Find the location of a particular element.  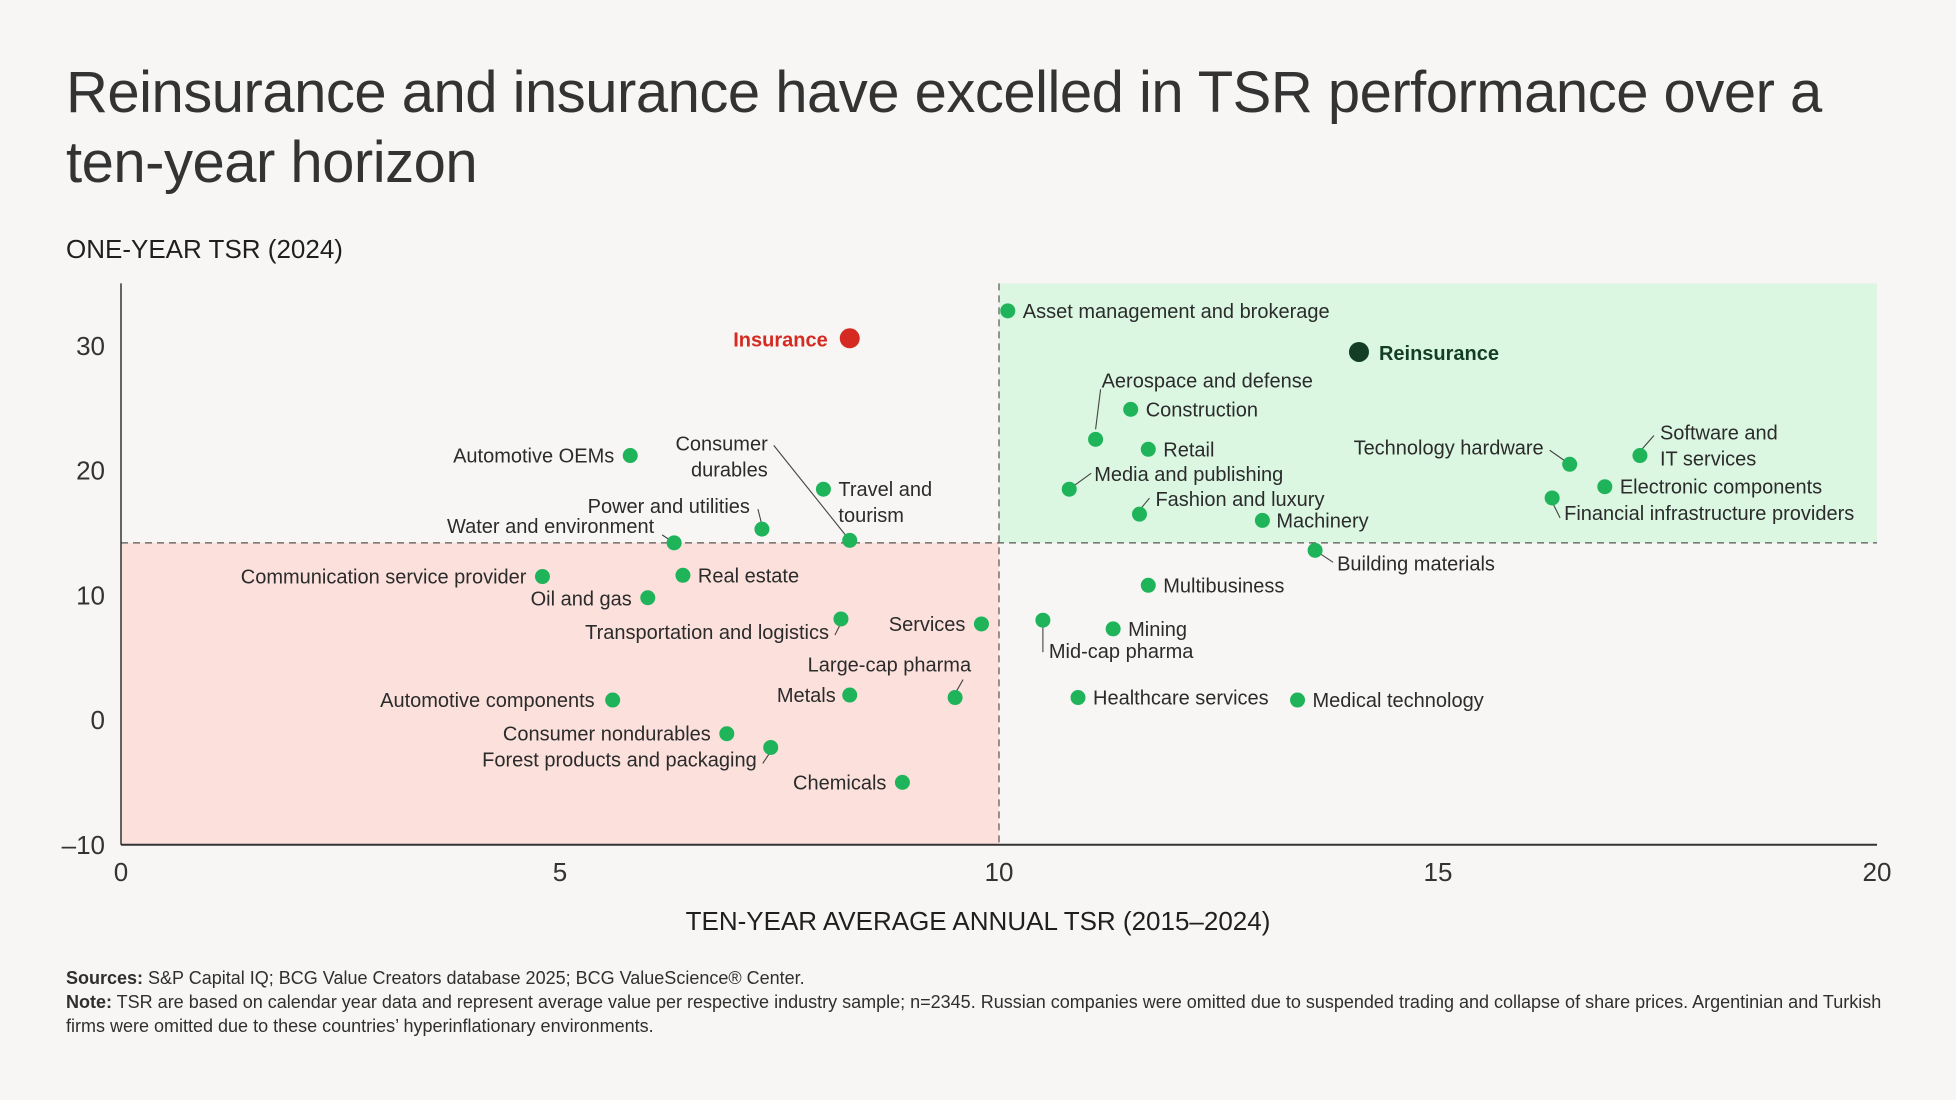

point-label: Mid-cap pharma is located at coordinates (1121, 652).